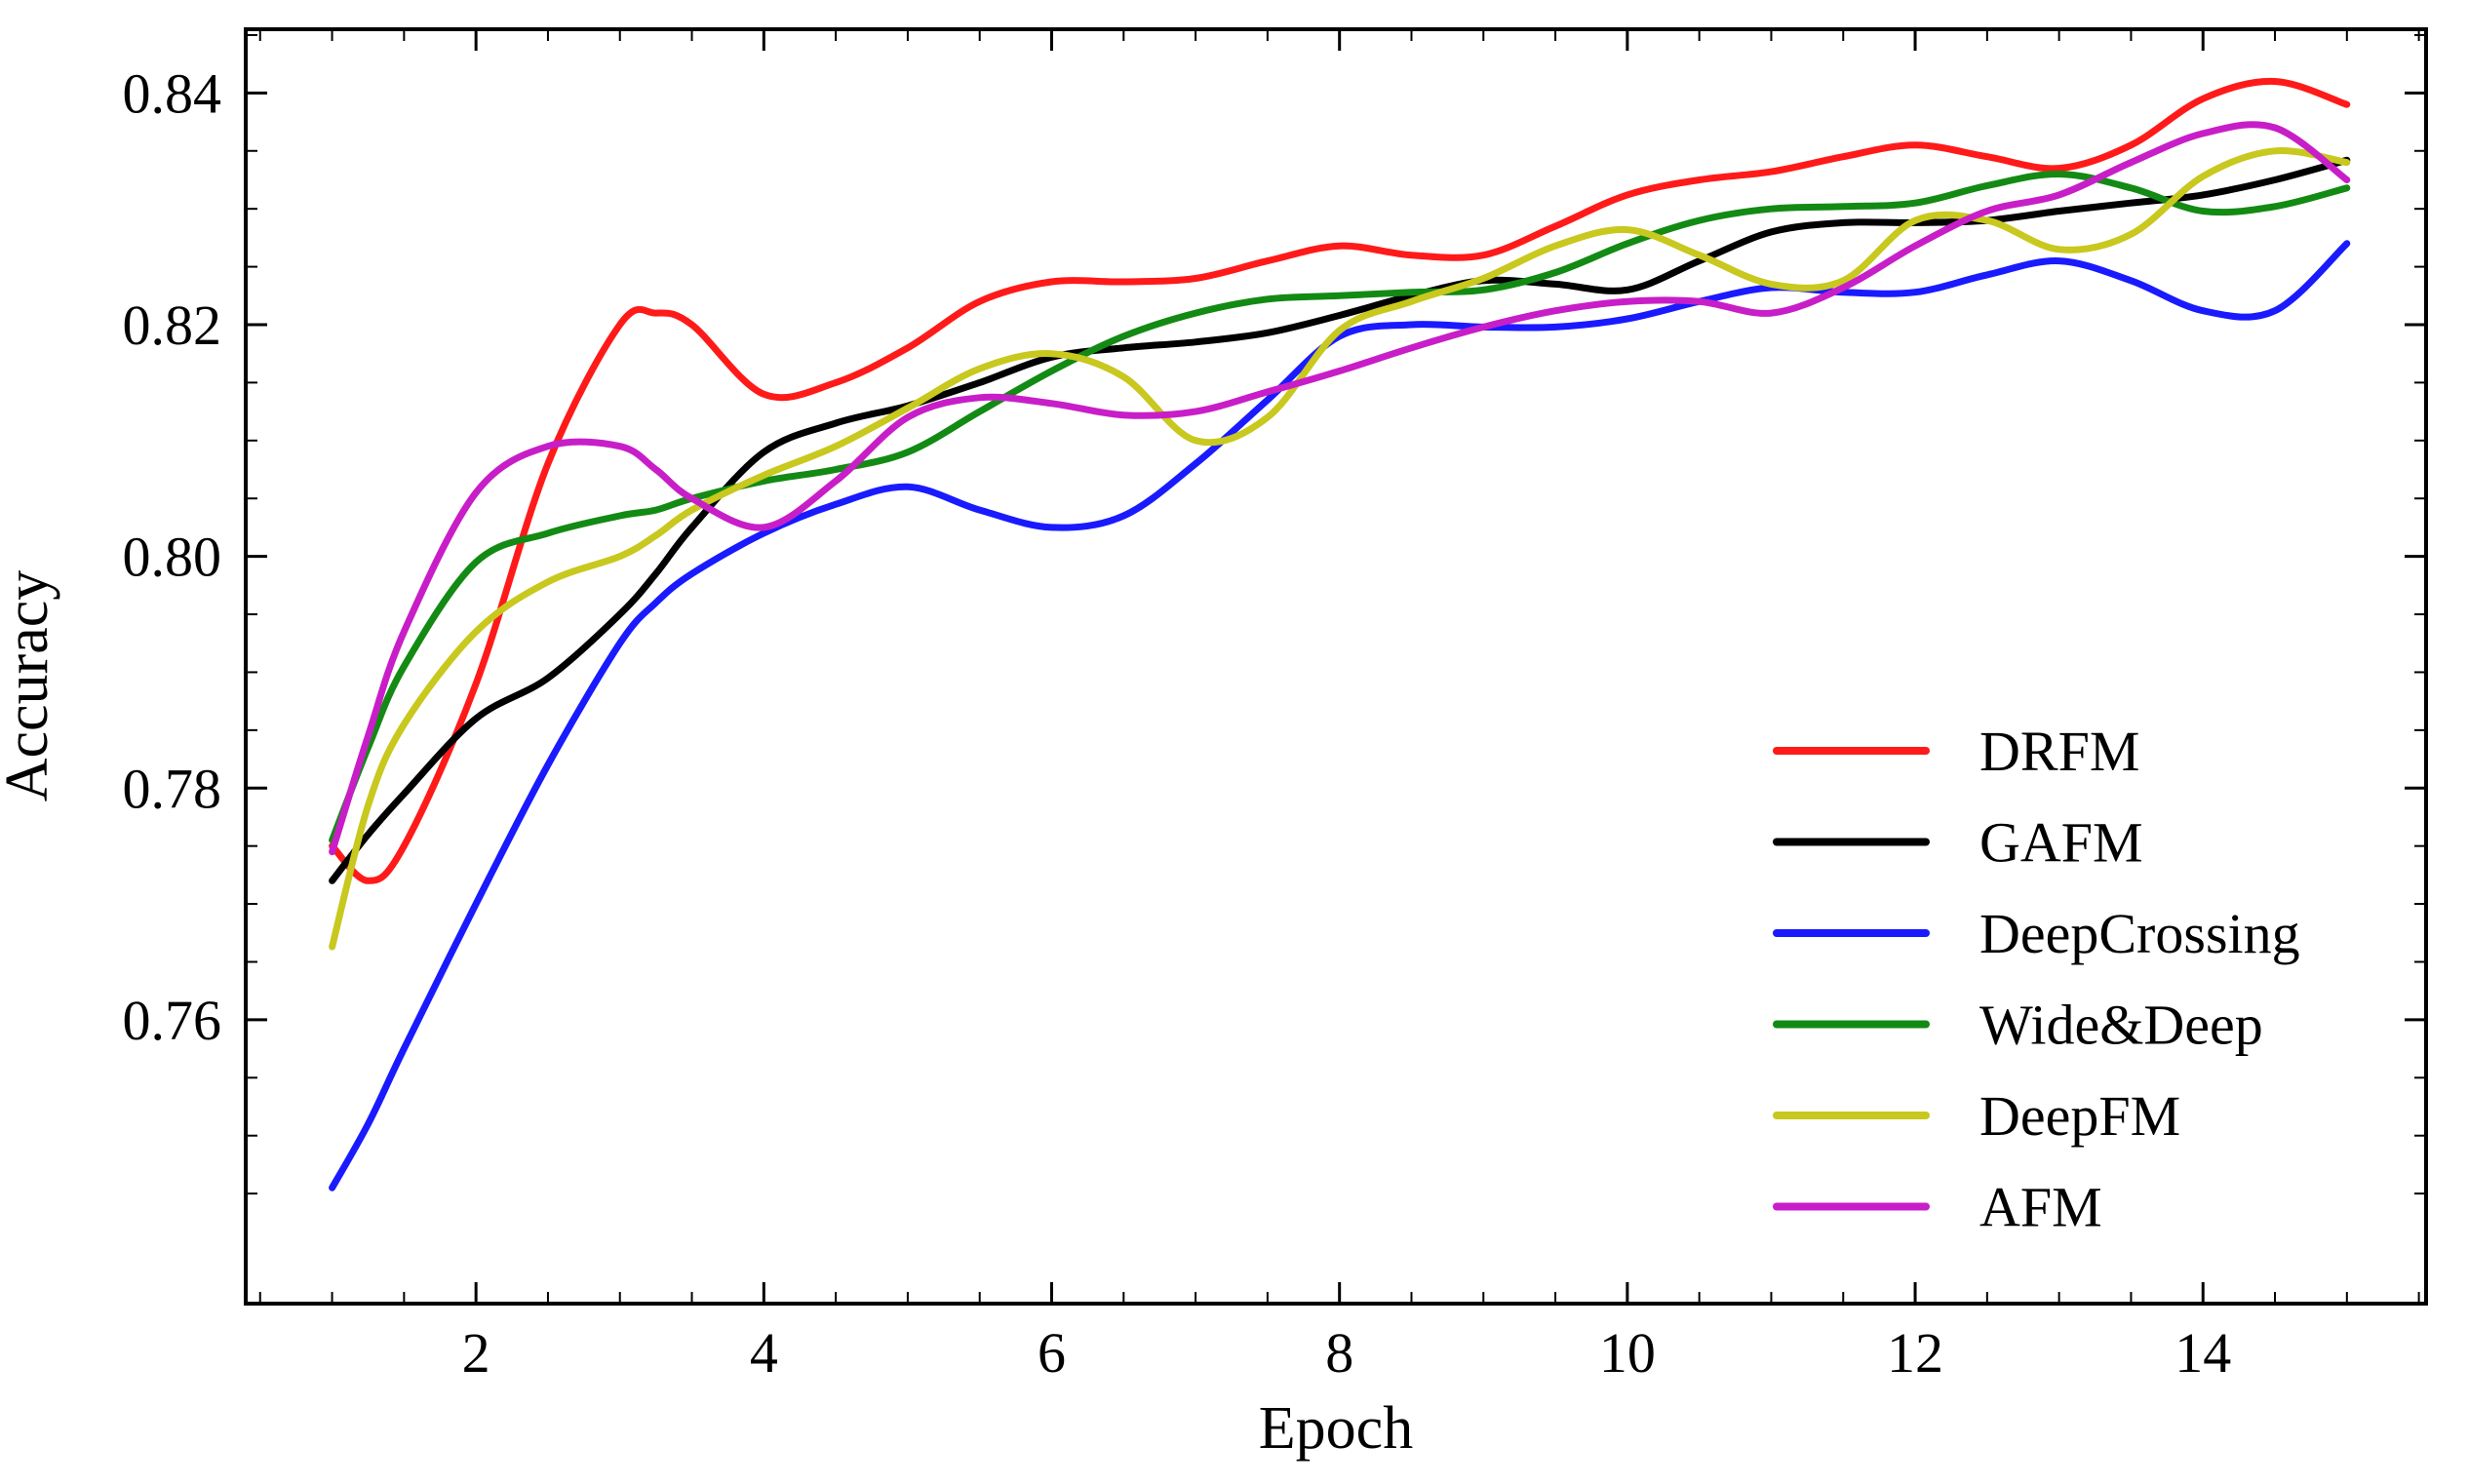  I want to click on y-tick-label: 0.82, so click(172, 325).